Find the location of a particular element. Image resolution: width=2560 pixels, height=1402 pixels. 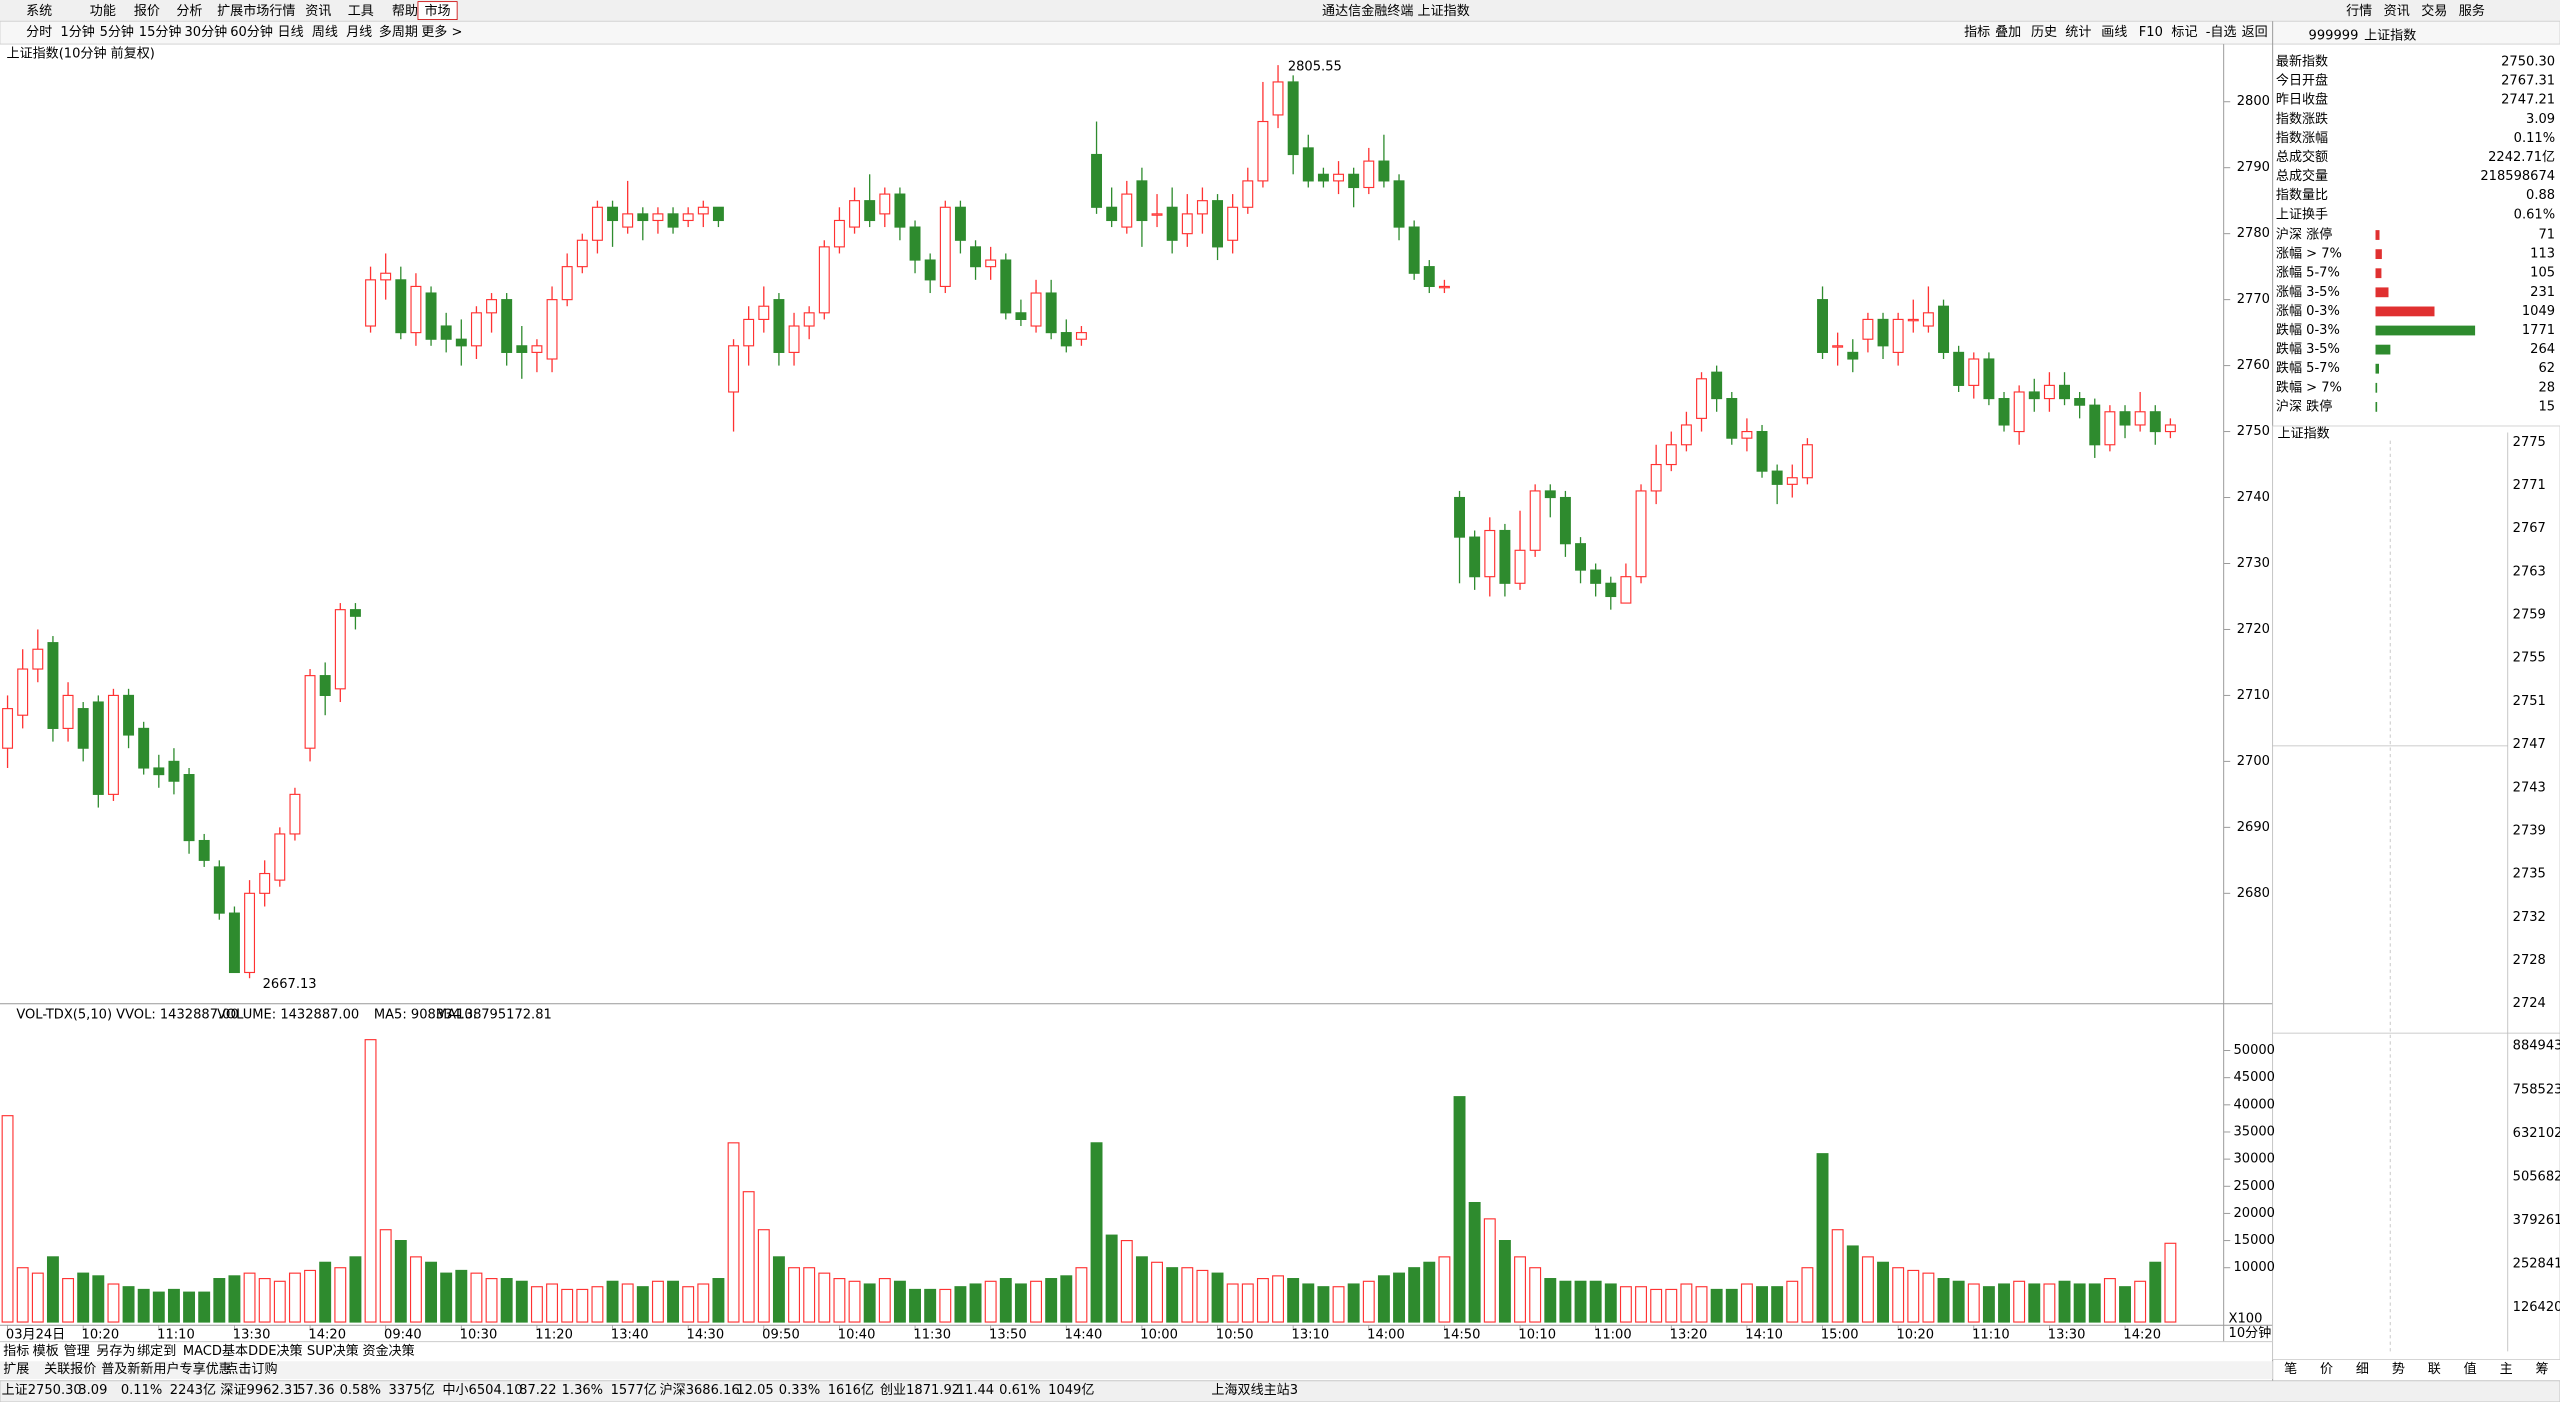

mini-tab: 联 is located at coordinates (2434, 1369).